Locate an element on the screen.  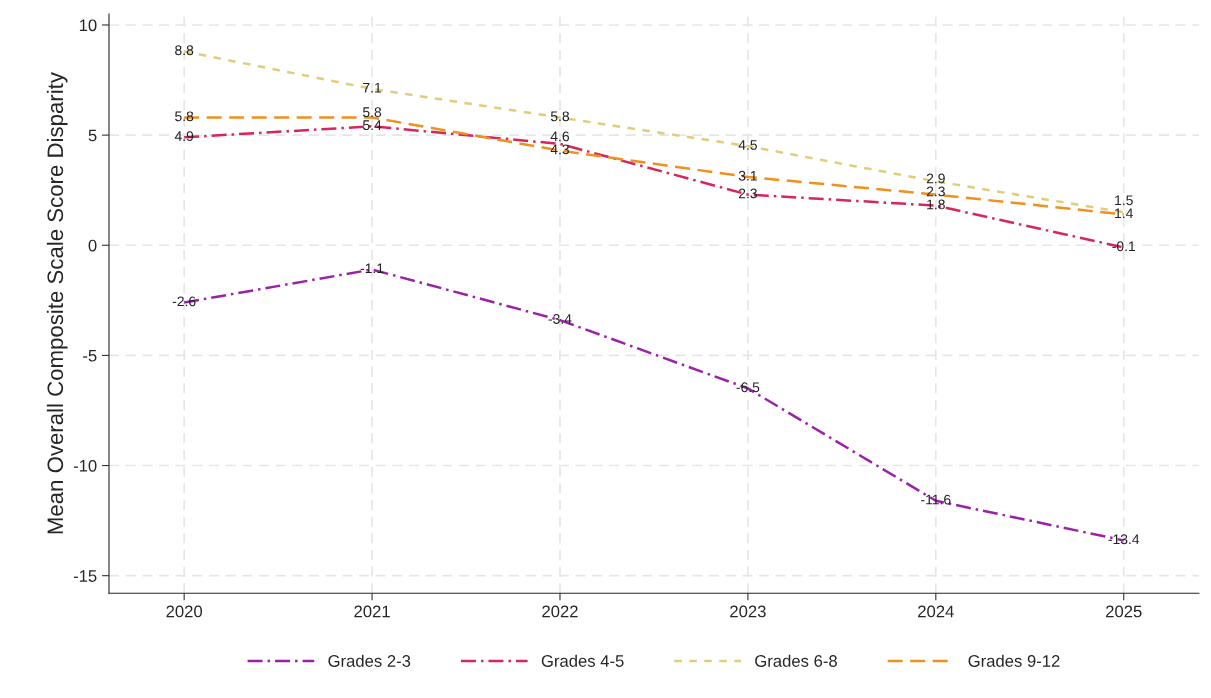
data-label: 2.9 is located at coordinates (935, 178).